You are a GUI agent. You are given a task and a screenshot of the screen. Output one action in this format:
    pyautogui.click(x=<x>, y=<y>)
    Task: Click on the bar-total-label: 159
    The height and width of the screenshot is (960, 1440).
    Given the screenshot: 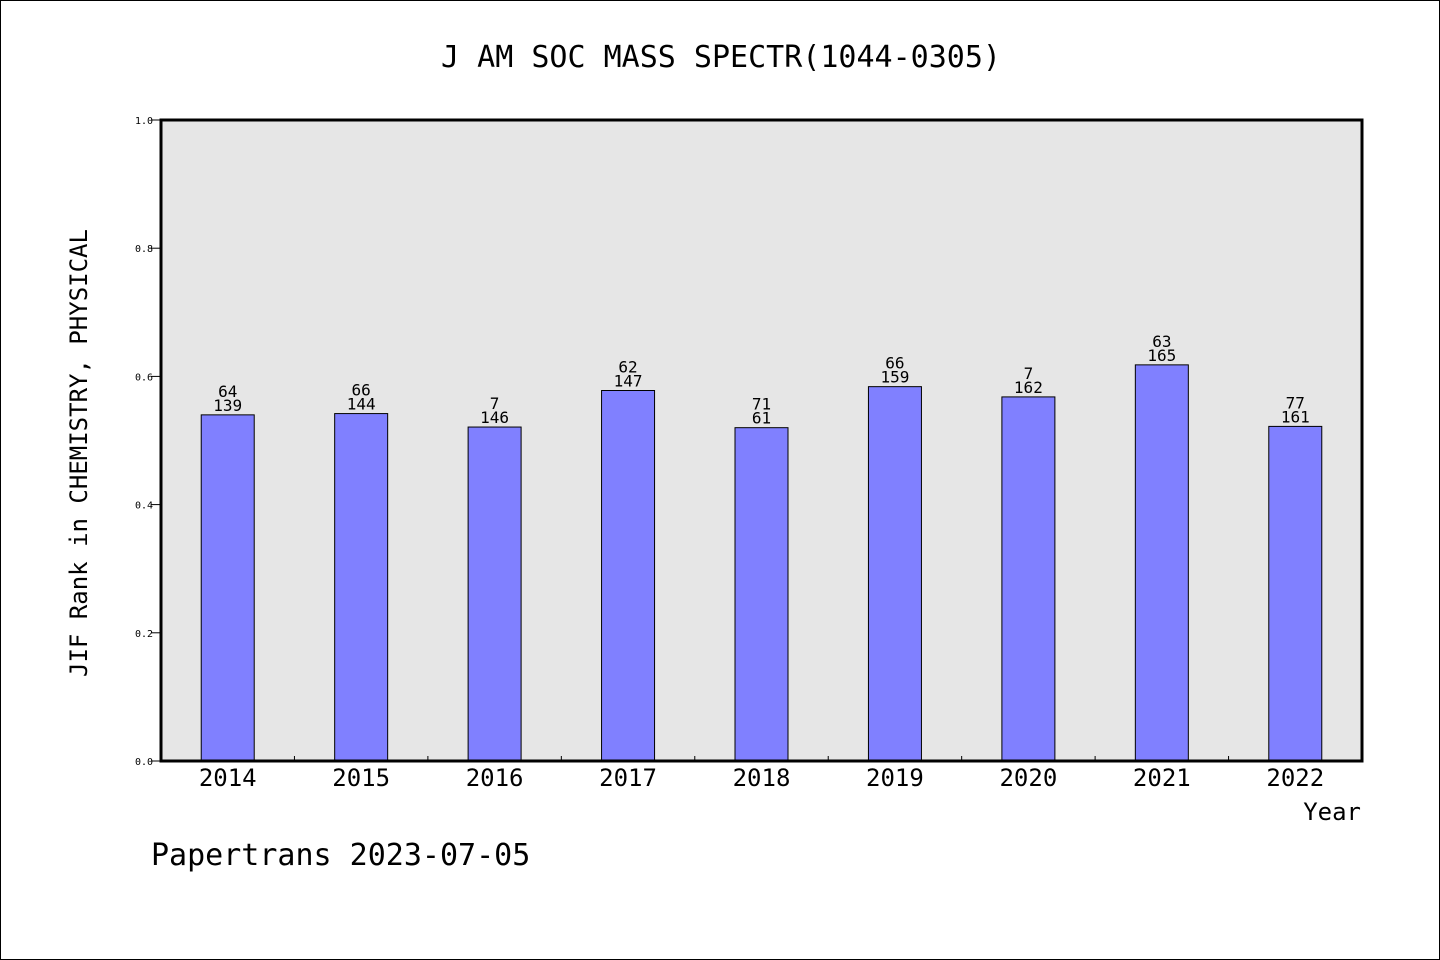 What is the action you would take?
    pyautogui.click(x=894, y=377)
    